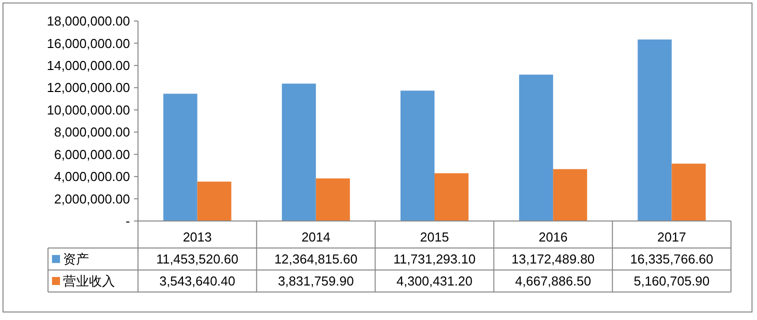  Describe the element at coordinates (88, 110) in the screenshot. I see `y-tick-label: 10,000,000.00` at that location.